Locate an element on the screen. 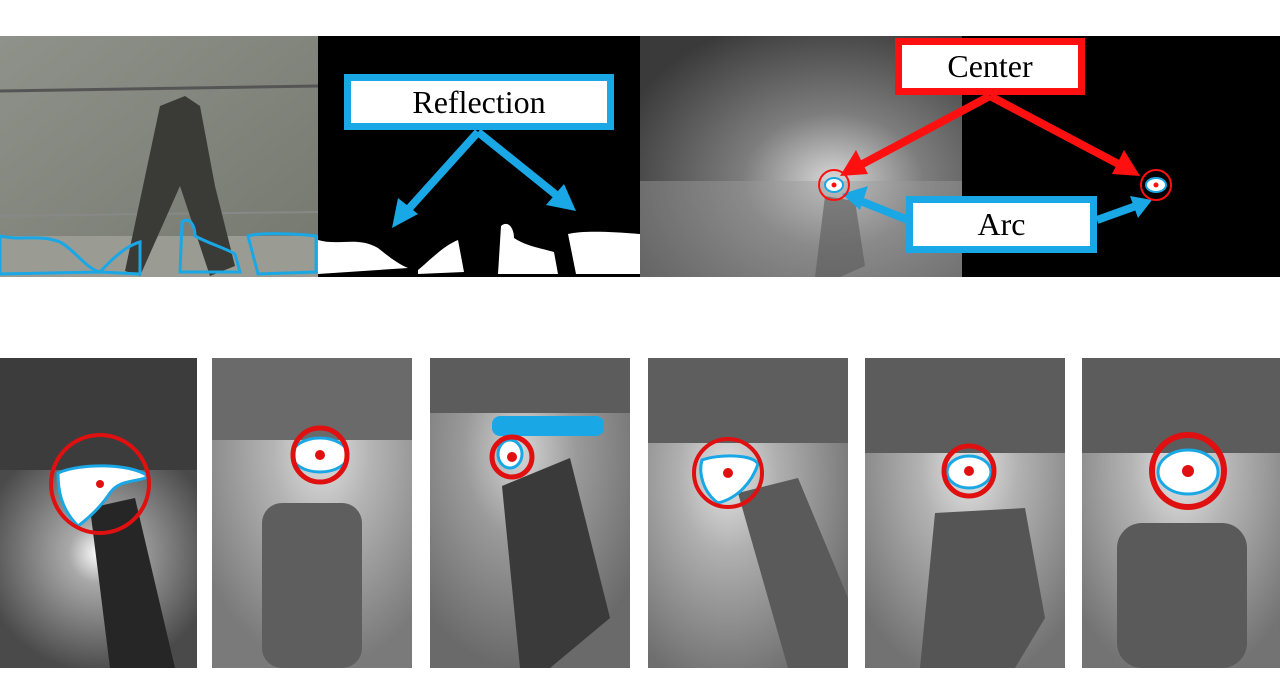 This screenshot has height=700, width=1280. panel-original-reflection is located at coordinates (159, 156).